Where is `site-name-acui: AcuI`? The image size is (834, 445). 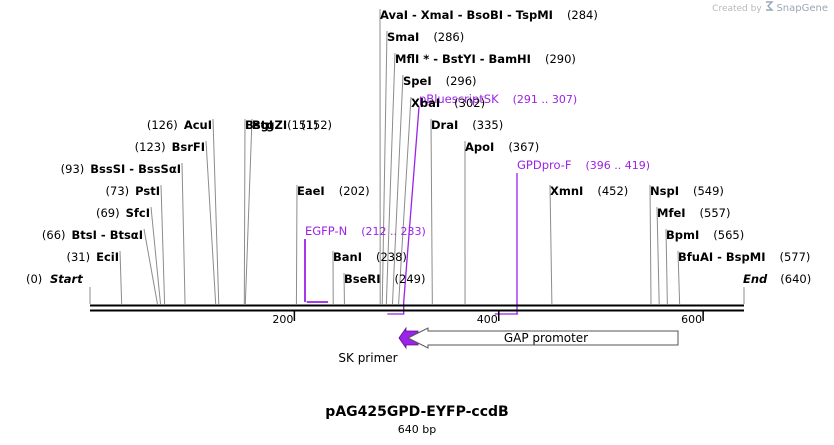
site-name-acui: AcuI is located at coordinates (198, 125).